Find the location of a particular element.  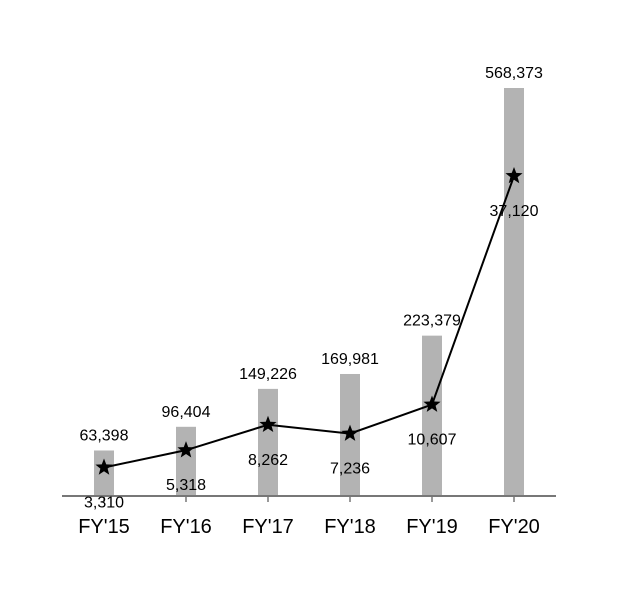

x-tick-label: FY'17 is located at coordinates (268, 527).